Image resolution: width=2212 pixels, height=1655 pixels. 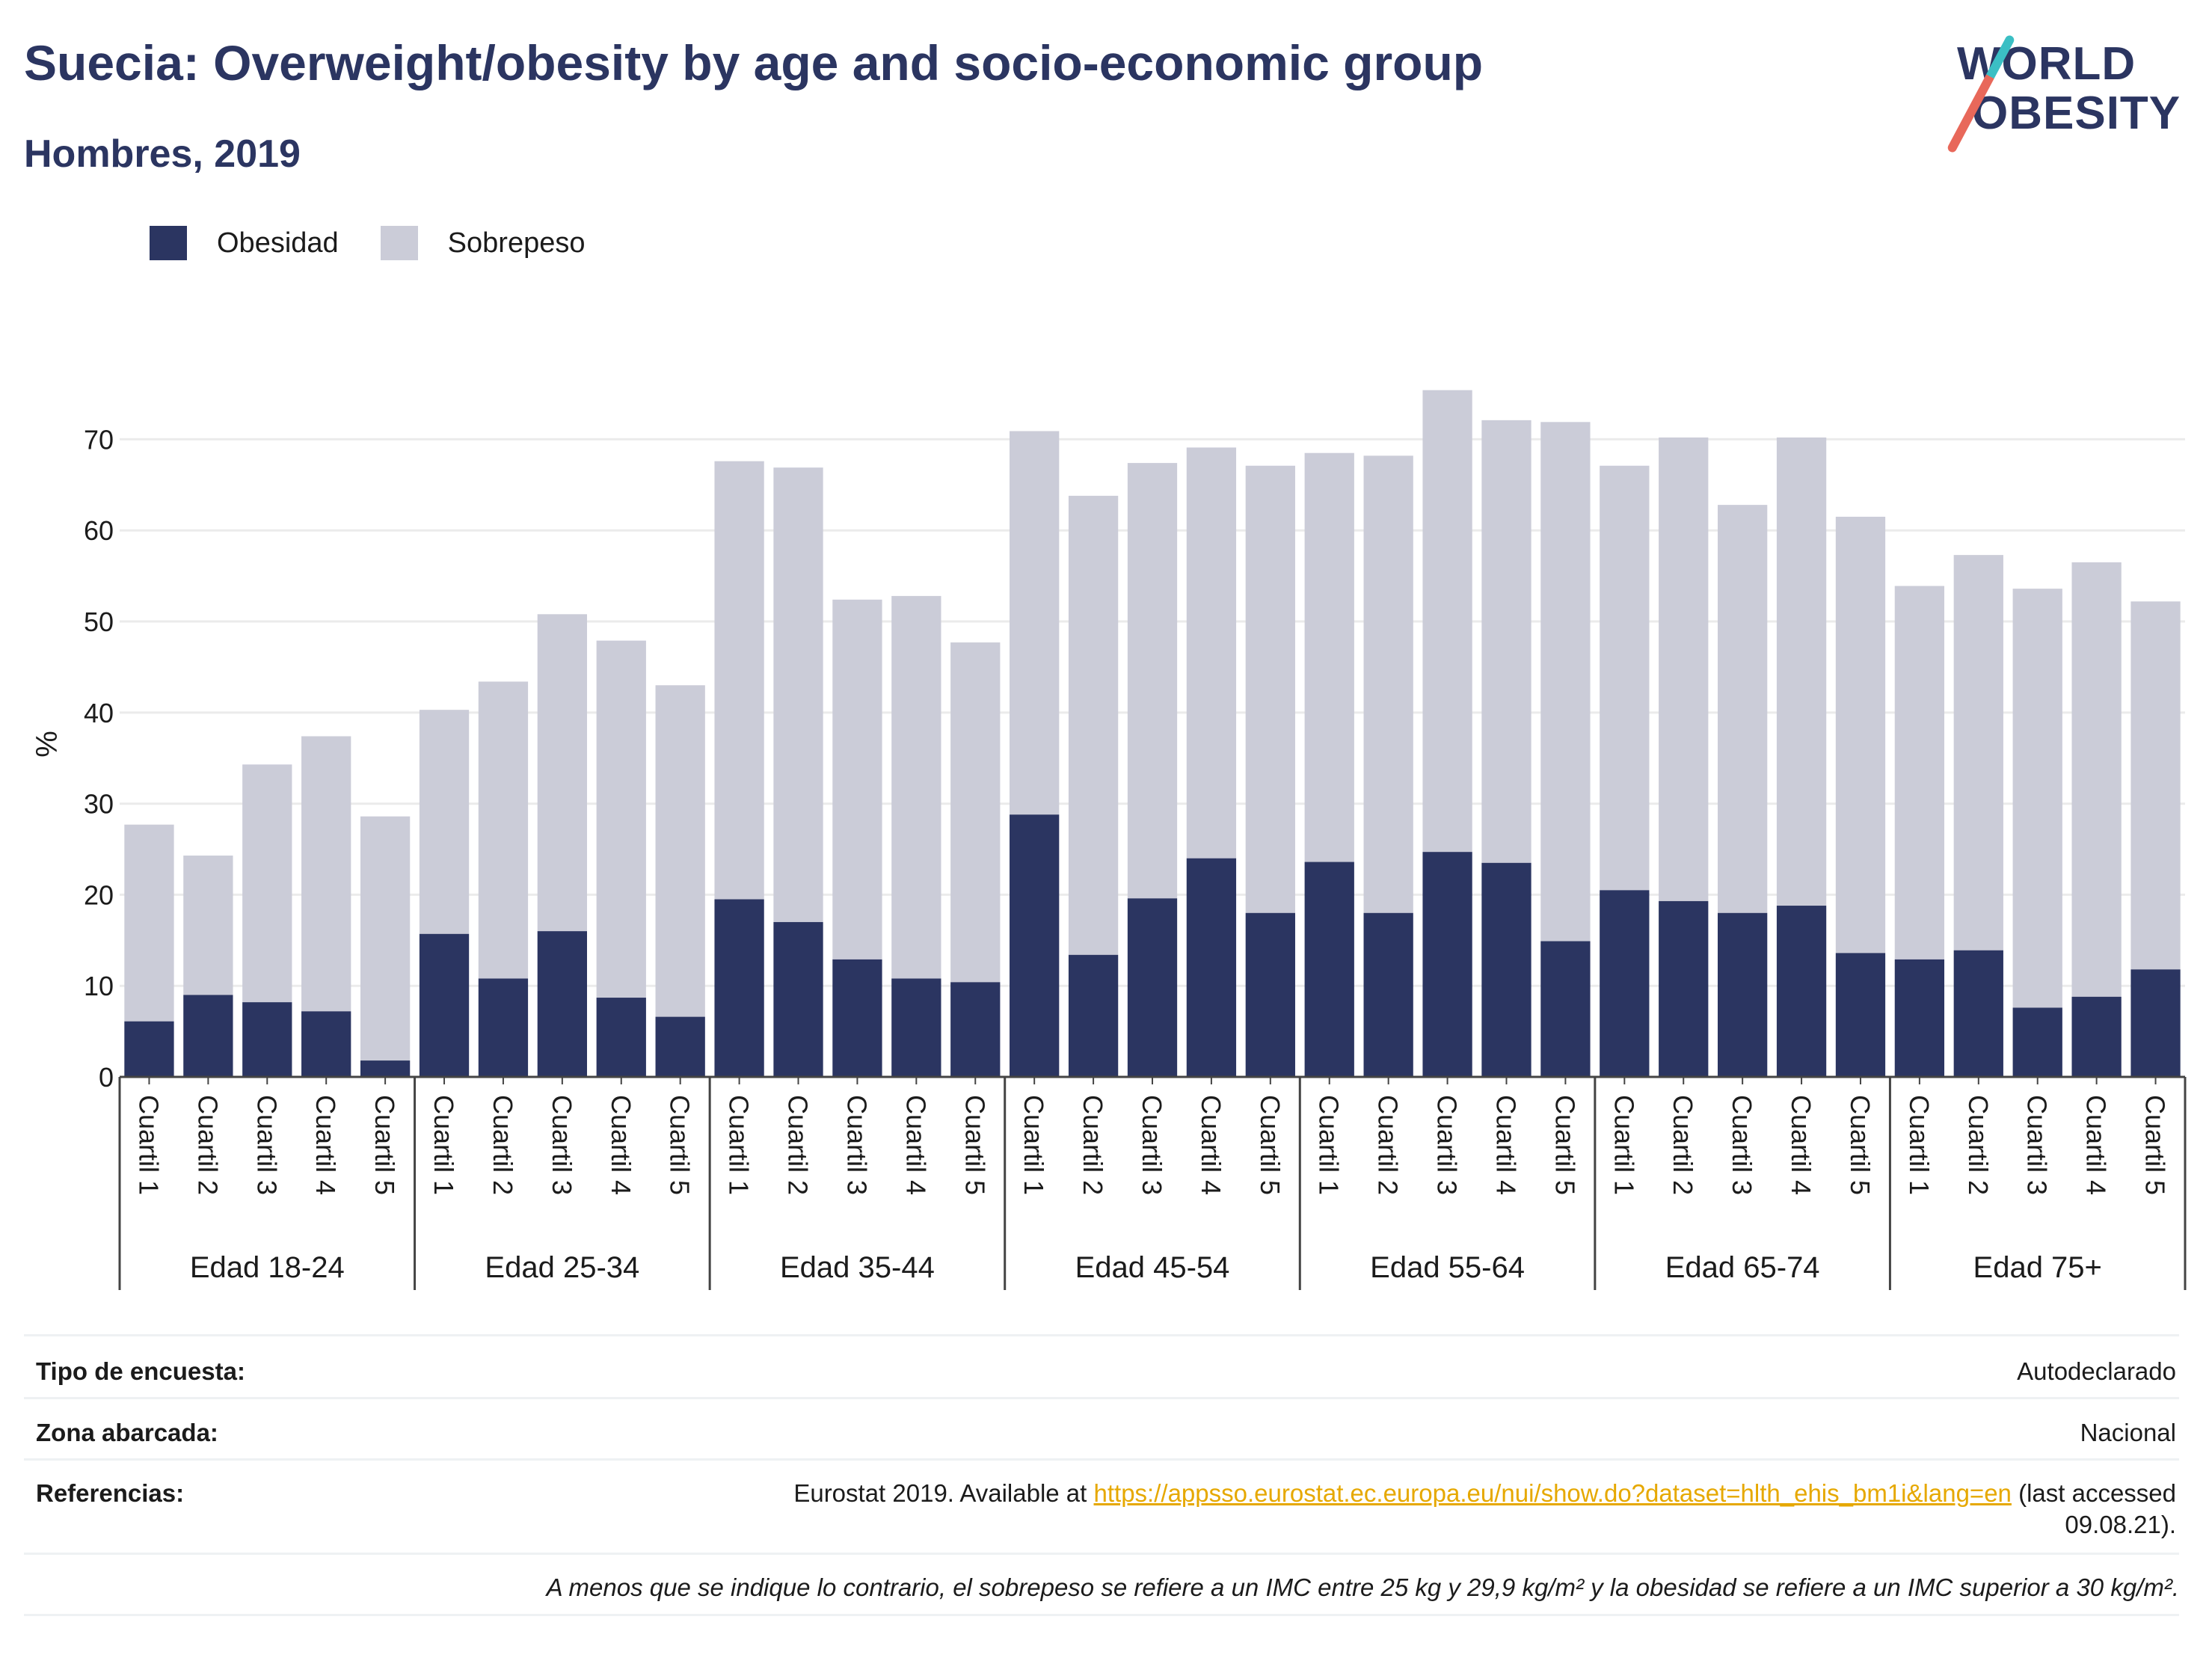 What do you see at coordinates (2120, 1524) in the screenshot?
I see `references-line-2: 09.08.21).` at bounding box center [2120, 1524].